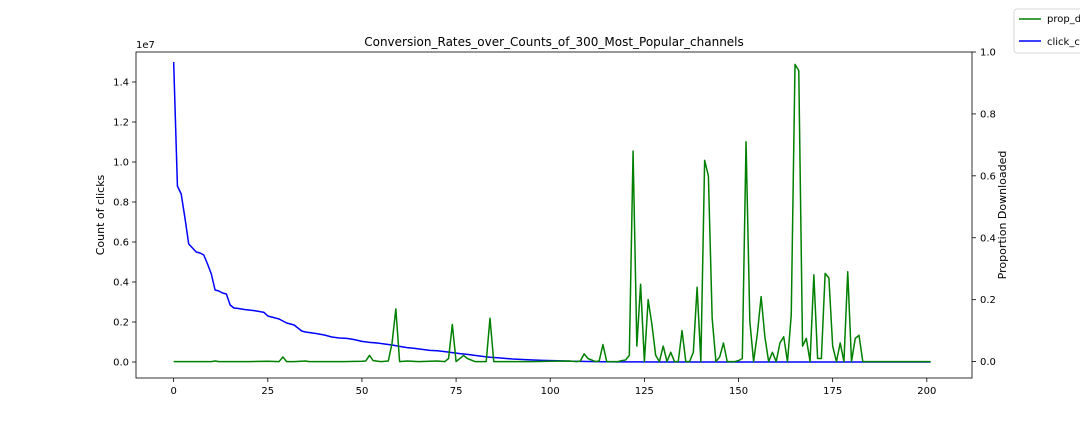  Describe the element at coordinates (988, 300) in the screenshot. I see `y2-tick-label: 0.2` at that location.